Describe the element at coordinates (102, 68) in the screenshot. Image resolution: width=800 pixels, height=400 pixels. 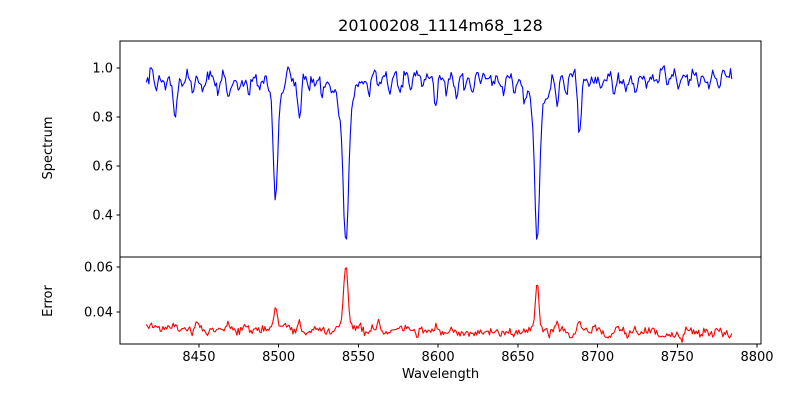
I see `spectrum-y-tick-label: 1.0` at that location.